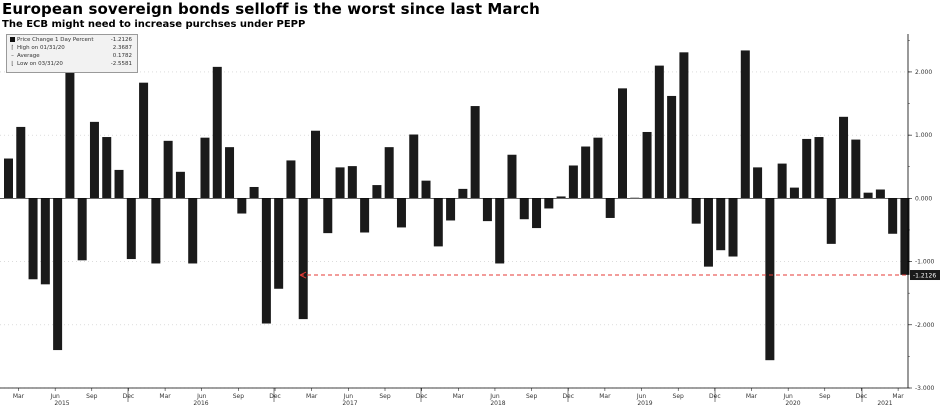 This screenshot has width=941, height=406. I want to click on high-marker-icon: ⌈, so click(12, 48).